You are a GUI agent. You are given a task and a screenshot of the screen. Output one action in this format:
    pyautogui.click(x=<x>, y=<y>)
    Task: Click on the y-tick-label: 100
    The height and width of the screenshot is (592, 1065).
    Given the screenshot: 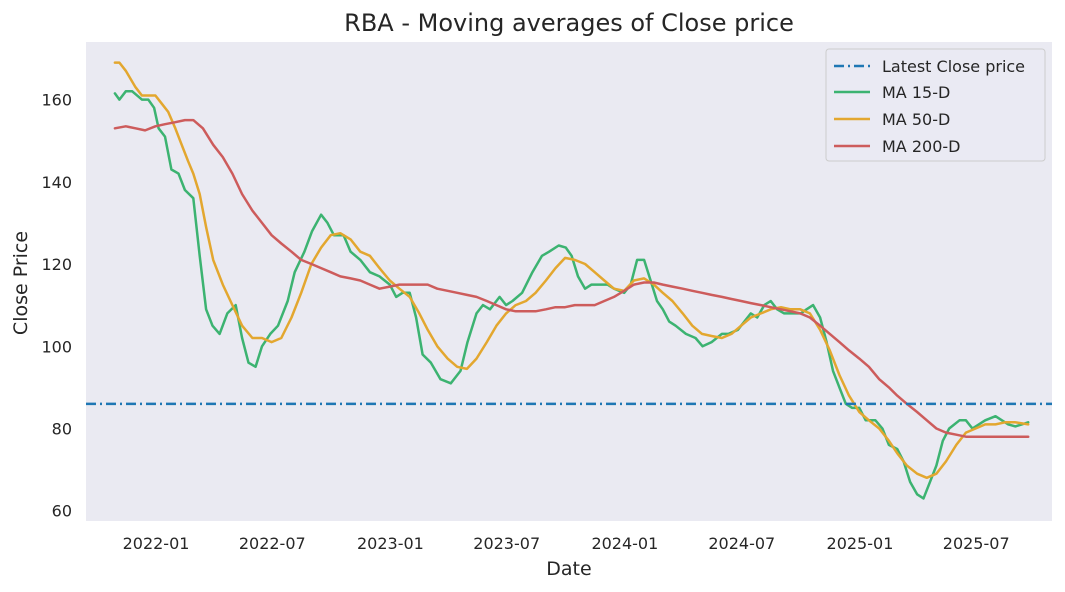 What is the action you would take?
    pyautogui.click(x=56, y=346)
    